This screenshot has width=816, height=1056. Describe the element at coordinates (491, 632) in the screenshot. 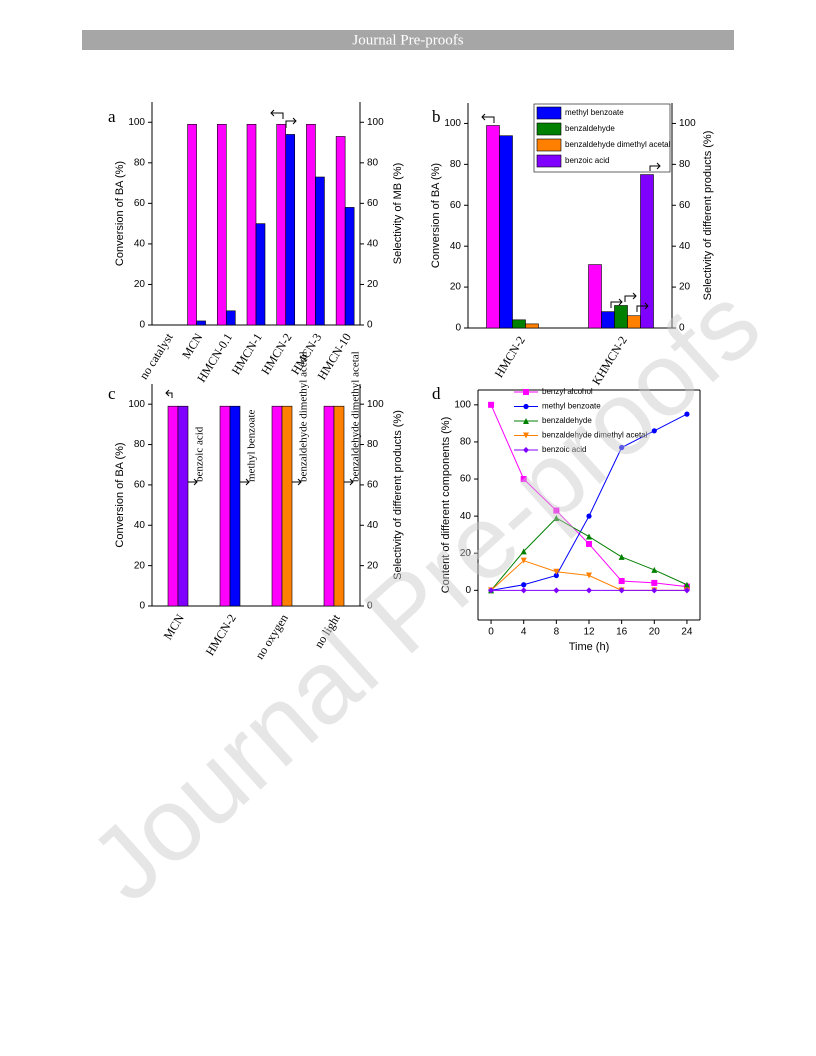

I see `x-tick-label: 0` at that location.